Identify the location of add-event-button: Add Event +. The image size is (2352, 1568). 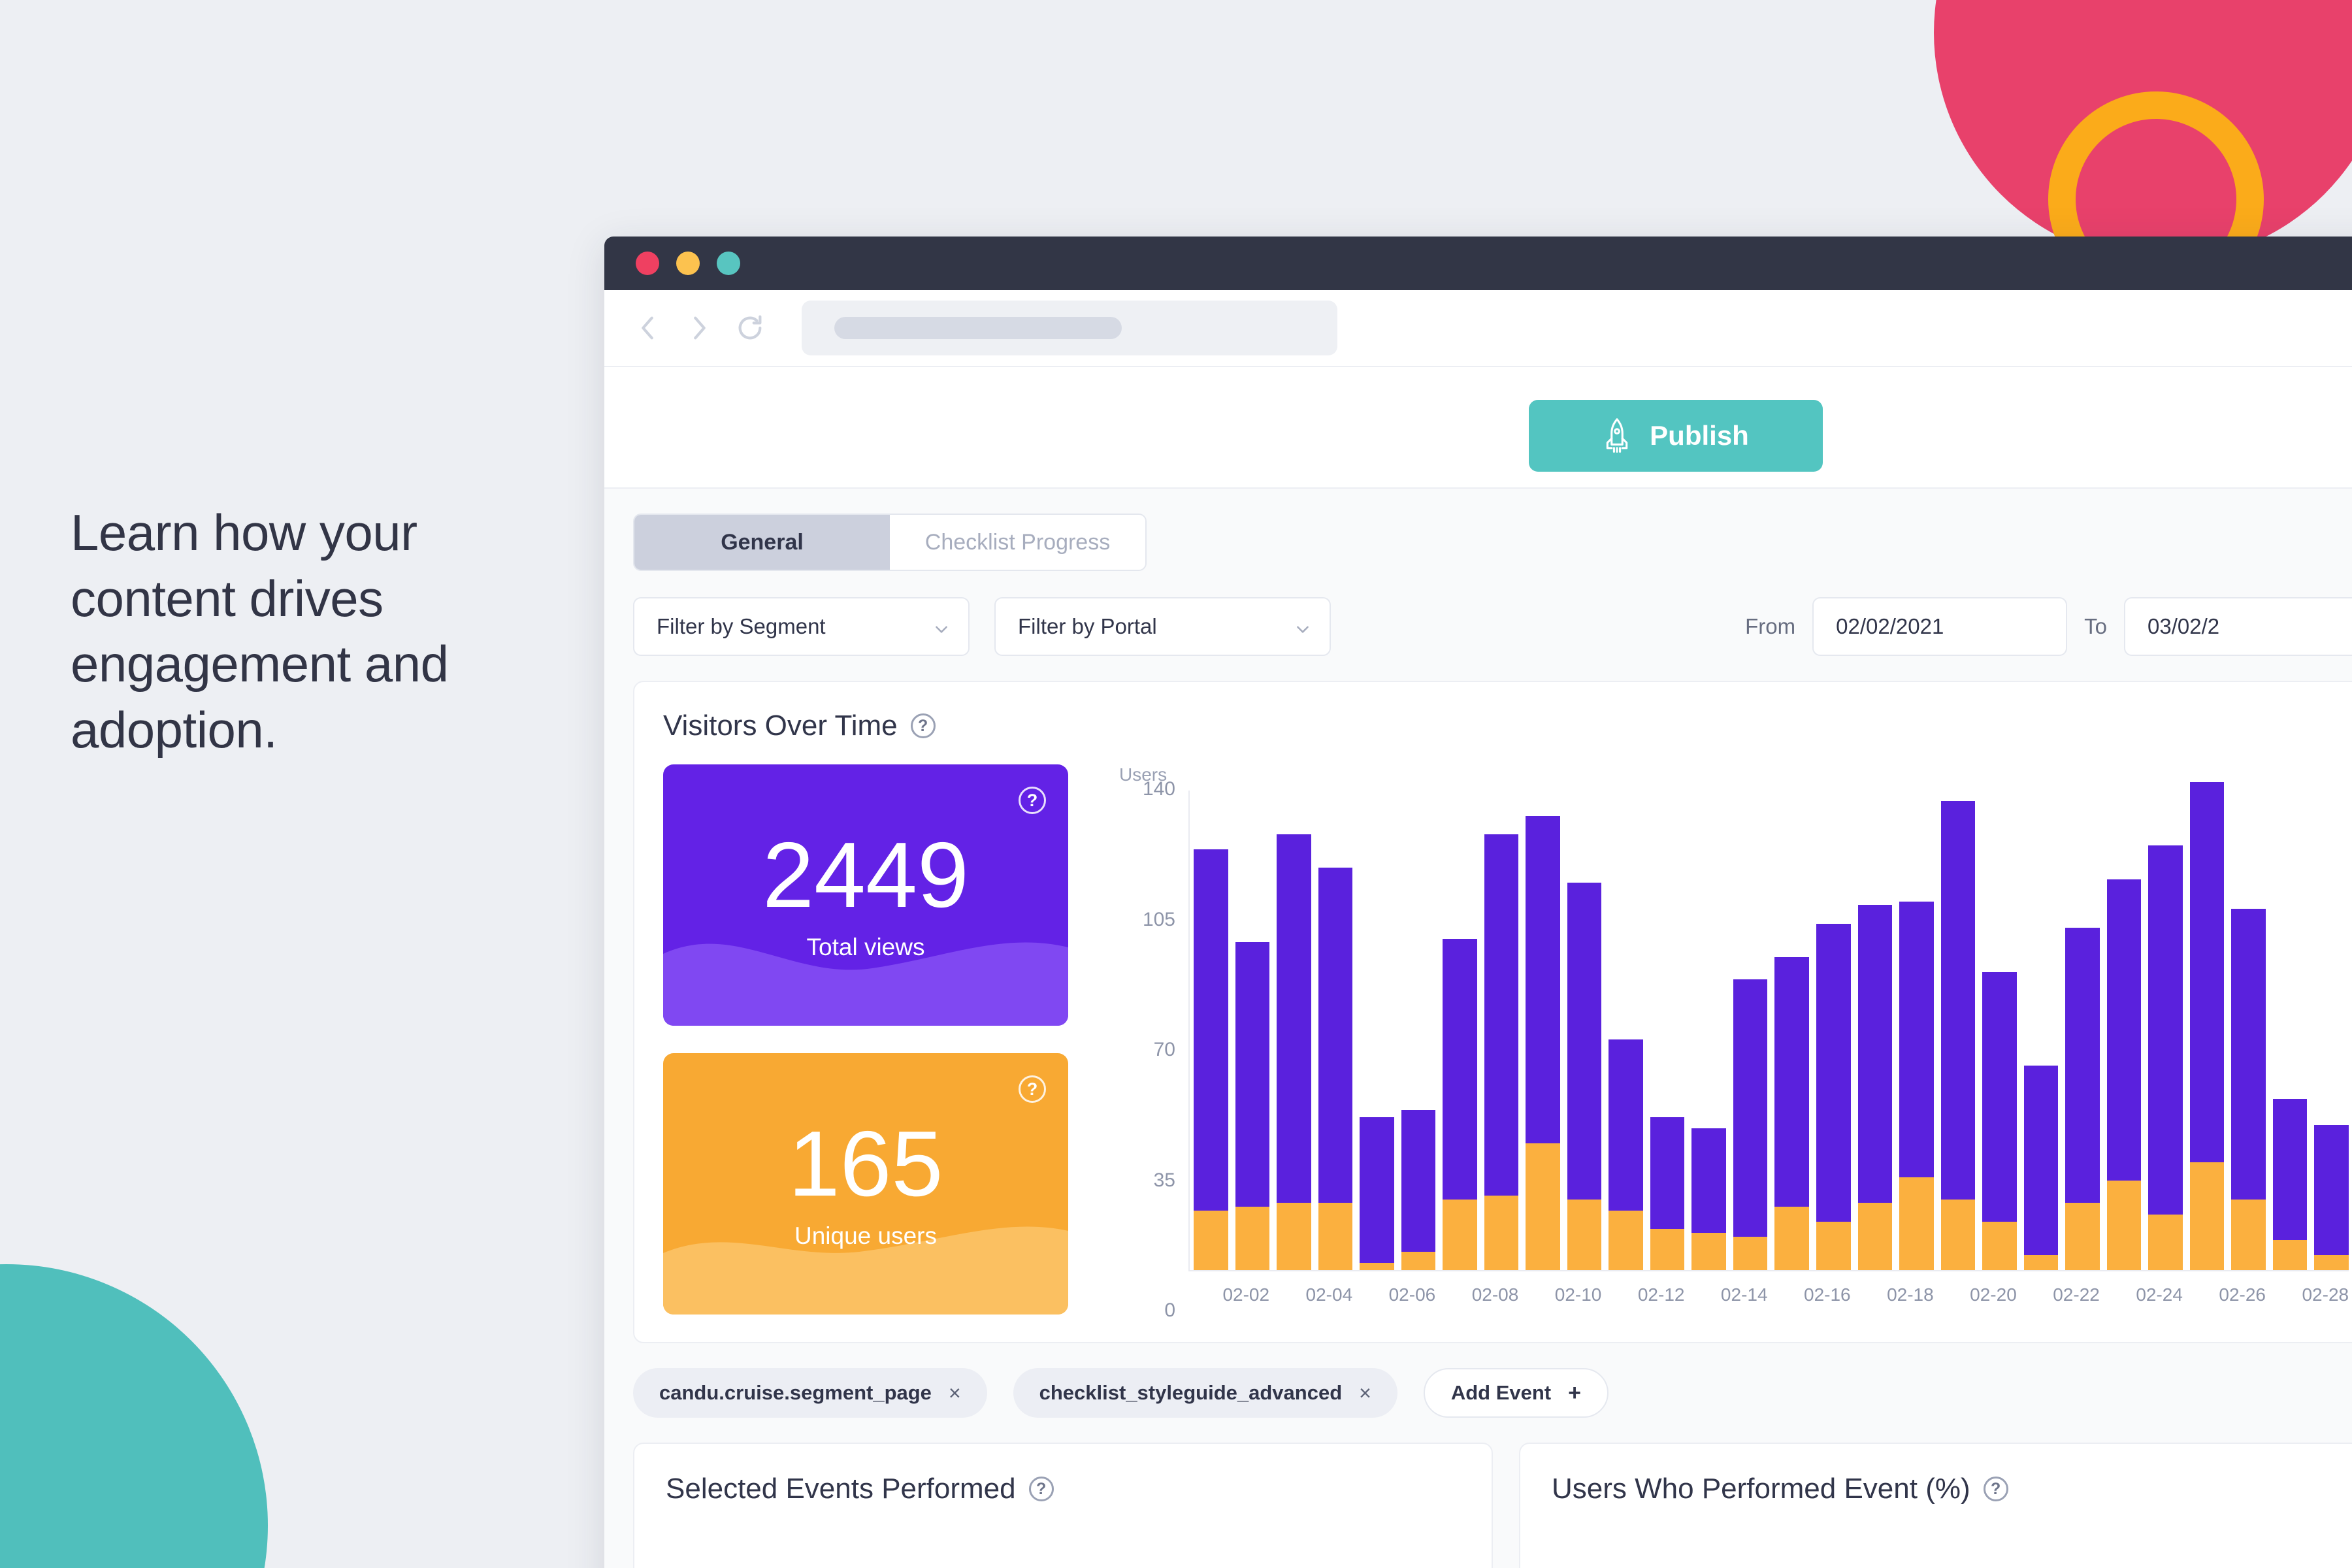
(1516, 1393).